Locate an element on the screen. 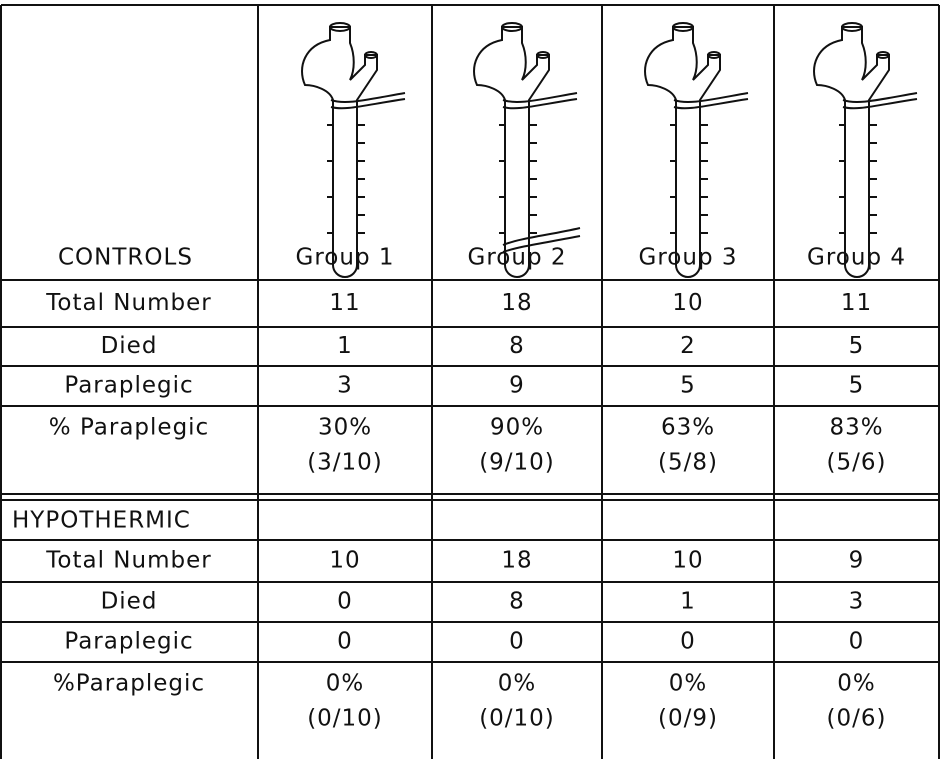  cell: (9/10) is located at coordinates (517, 463).